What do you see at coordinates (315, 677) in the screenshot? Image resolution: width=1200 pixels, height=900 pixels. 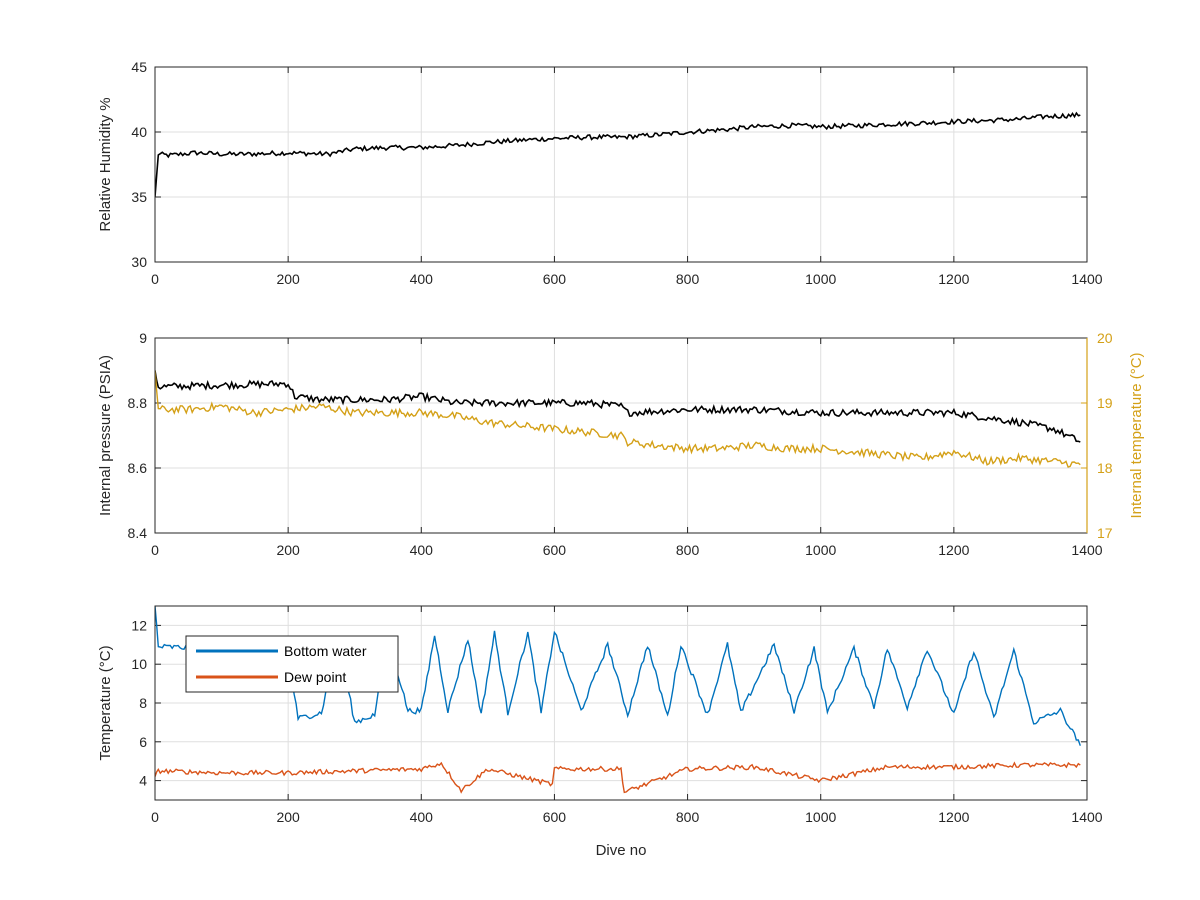 I see `legend-entry: Dew point` at bounding box center [315, 677].